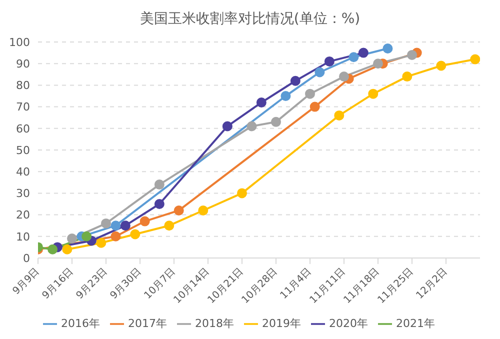  What do you see at coordinates (281, 323) in the screenshot?
I see `legend-label: 2019年` at bounding box center [281, 323].